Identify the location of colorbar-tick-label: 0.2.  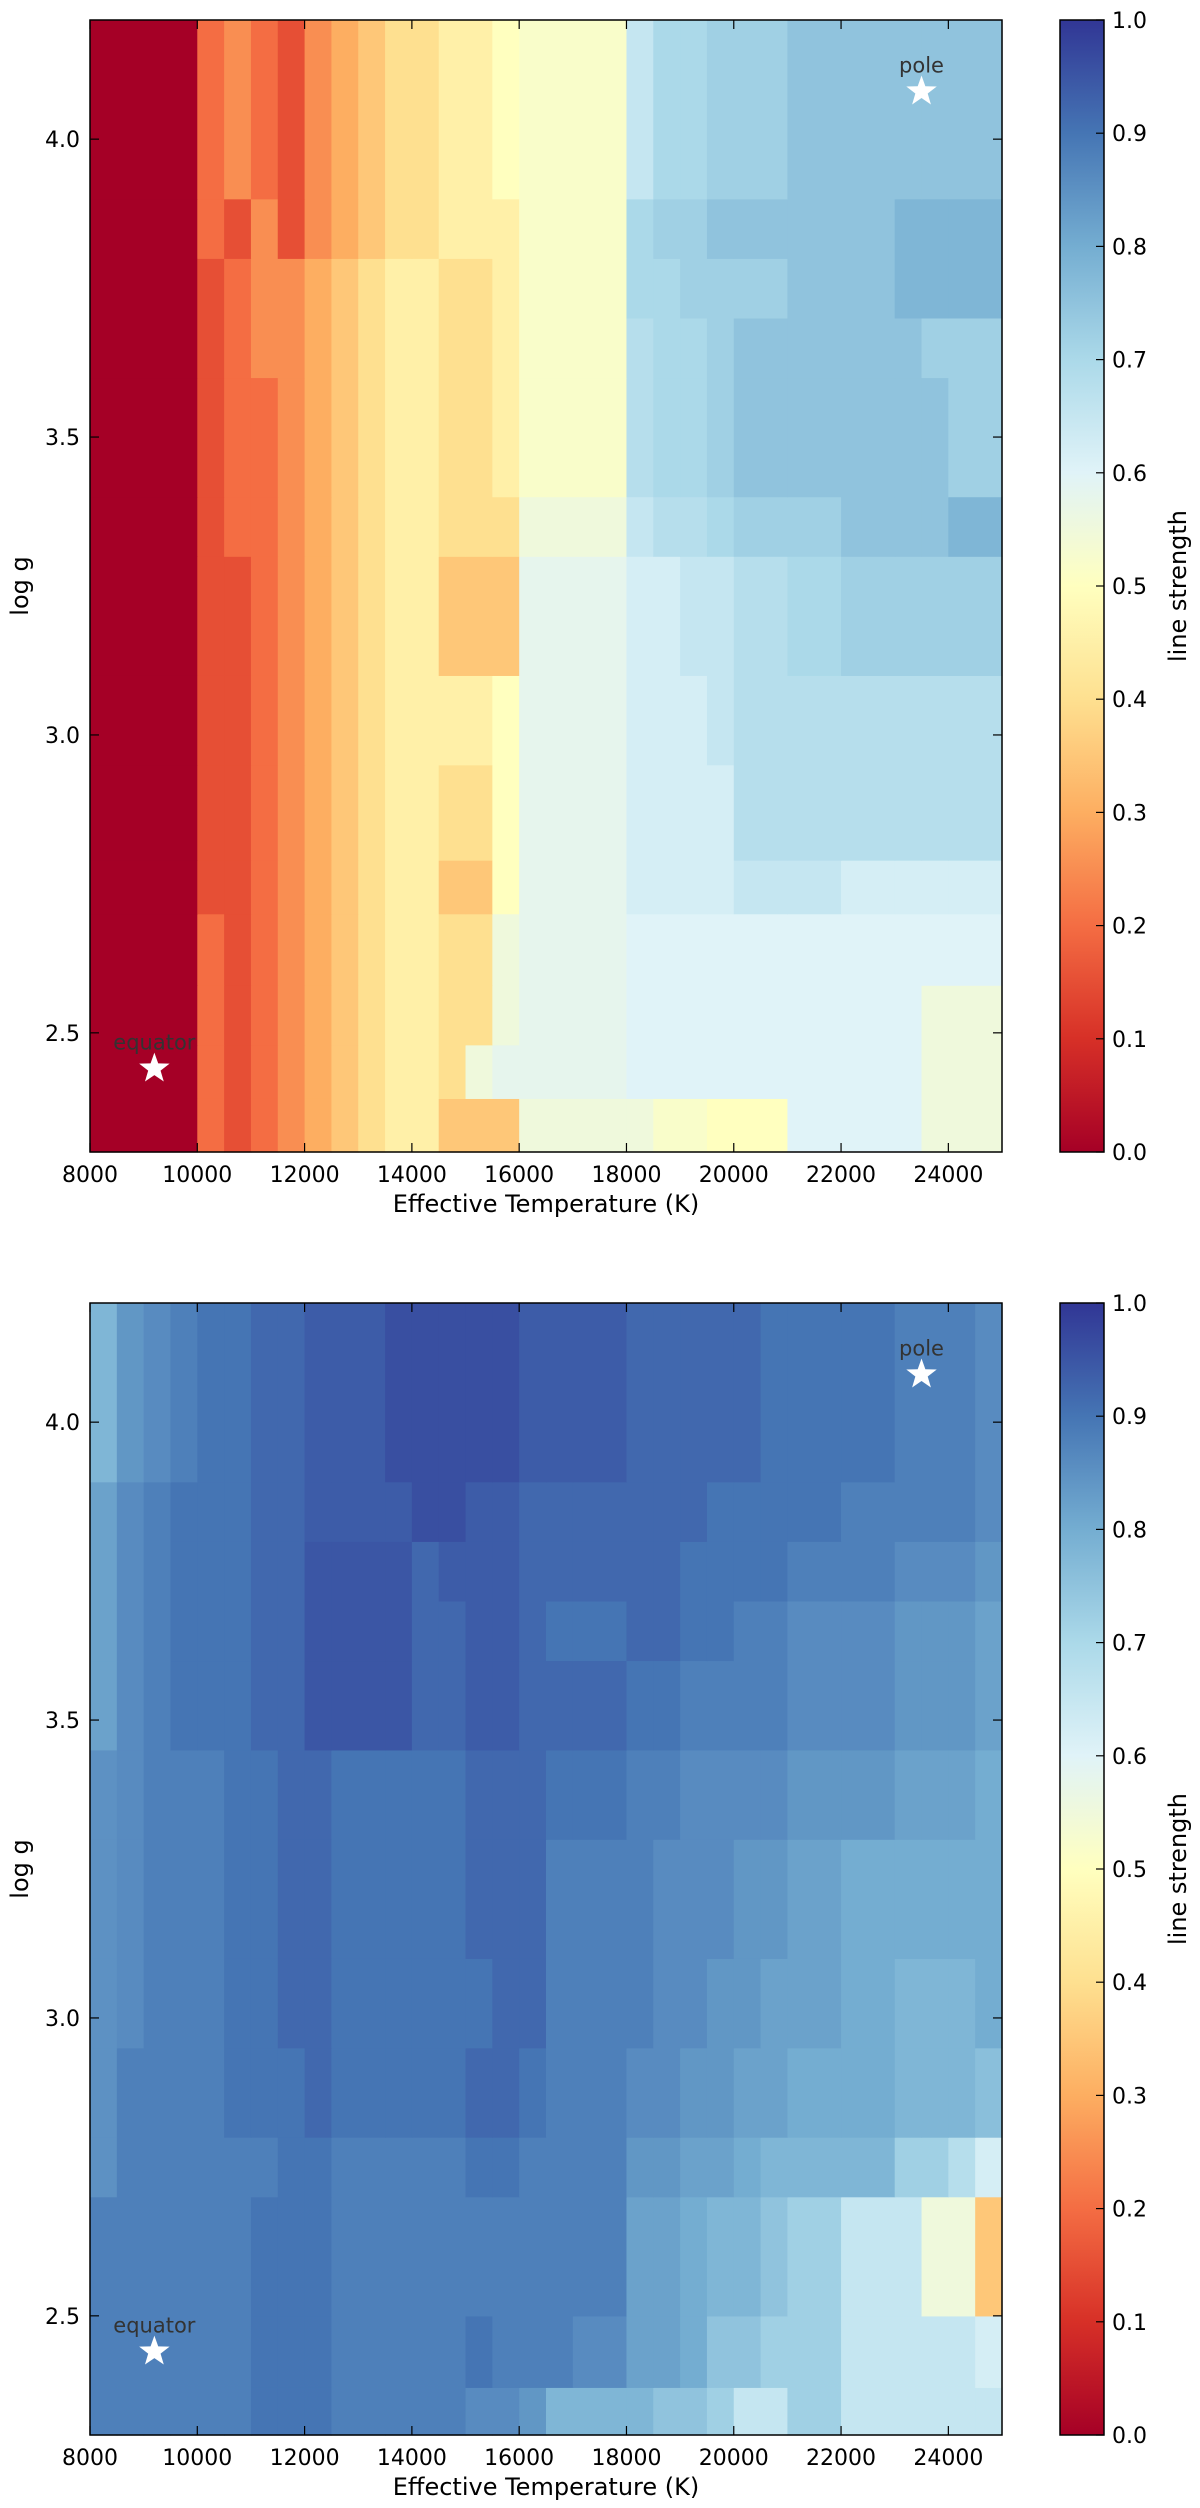
(1129, 2210).